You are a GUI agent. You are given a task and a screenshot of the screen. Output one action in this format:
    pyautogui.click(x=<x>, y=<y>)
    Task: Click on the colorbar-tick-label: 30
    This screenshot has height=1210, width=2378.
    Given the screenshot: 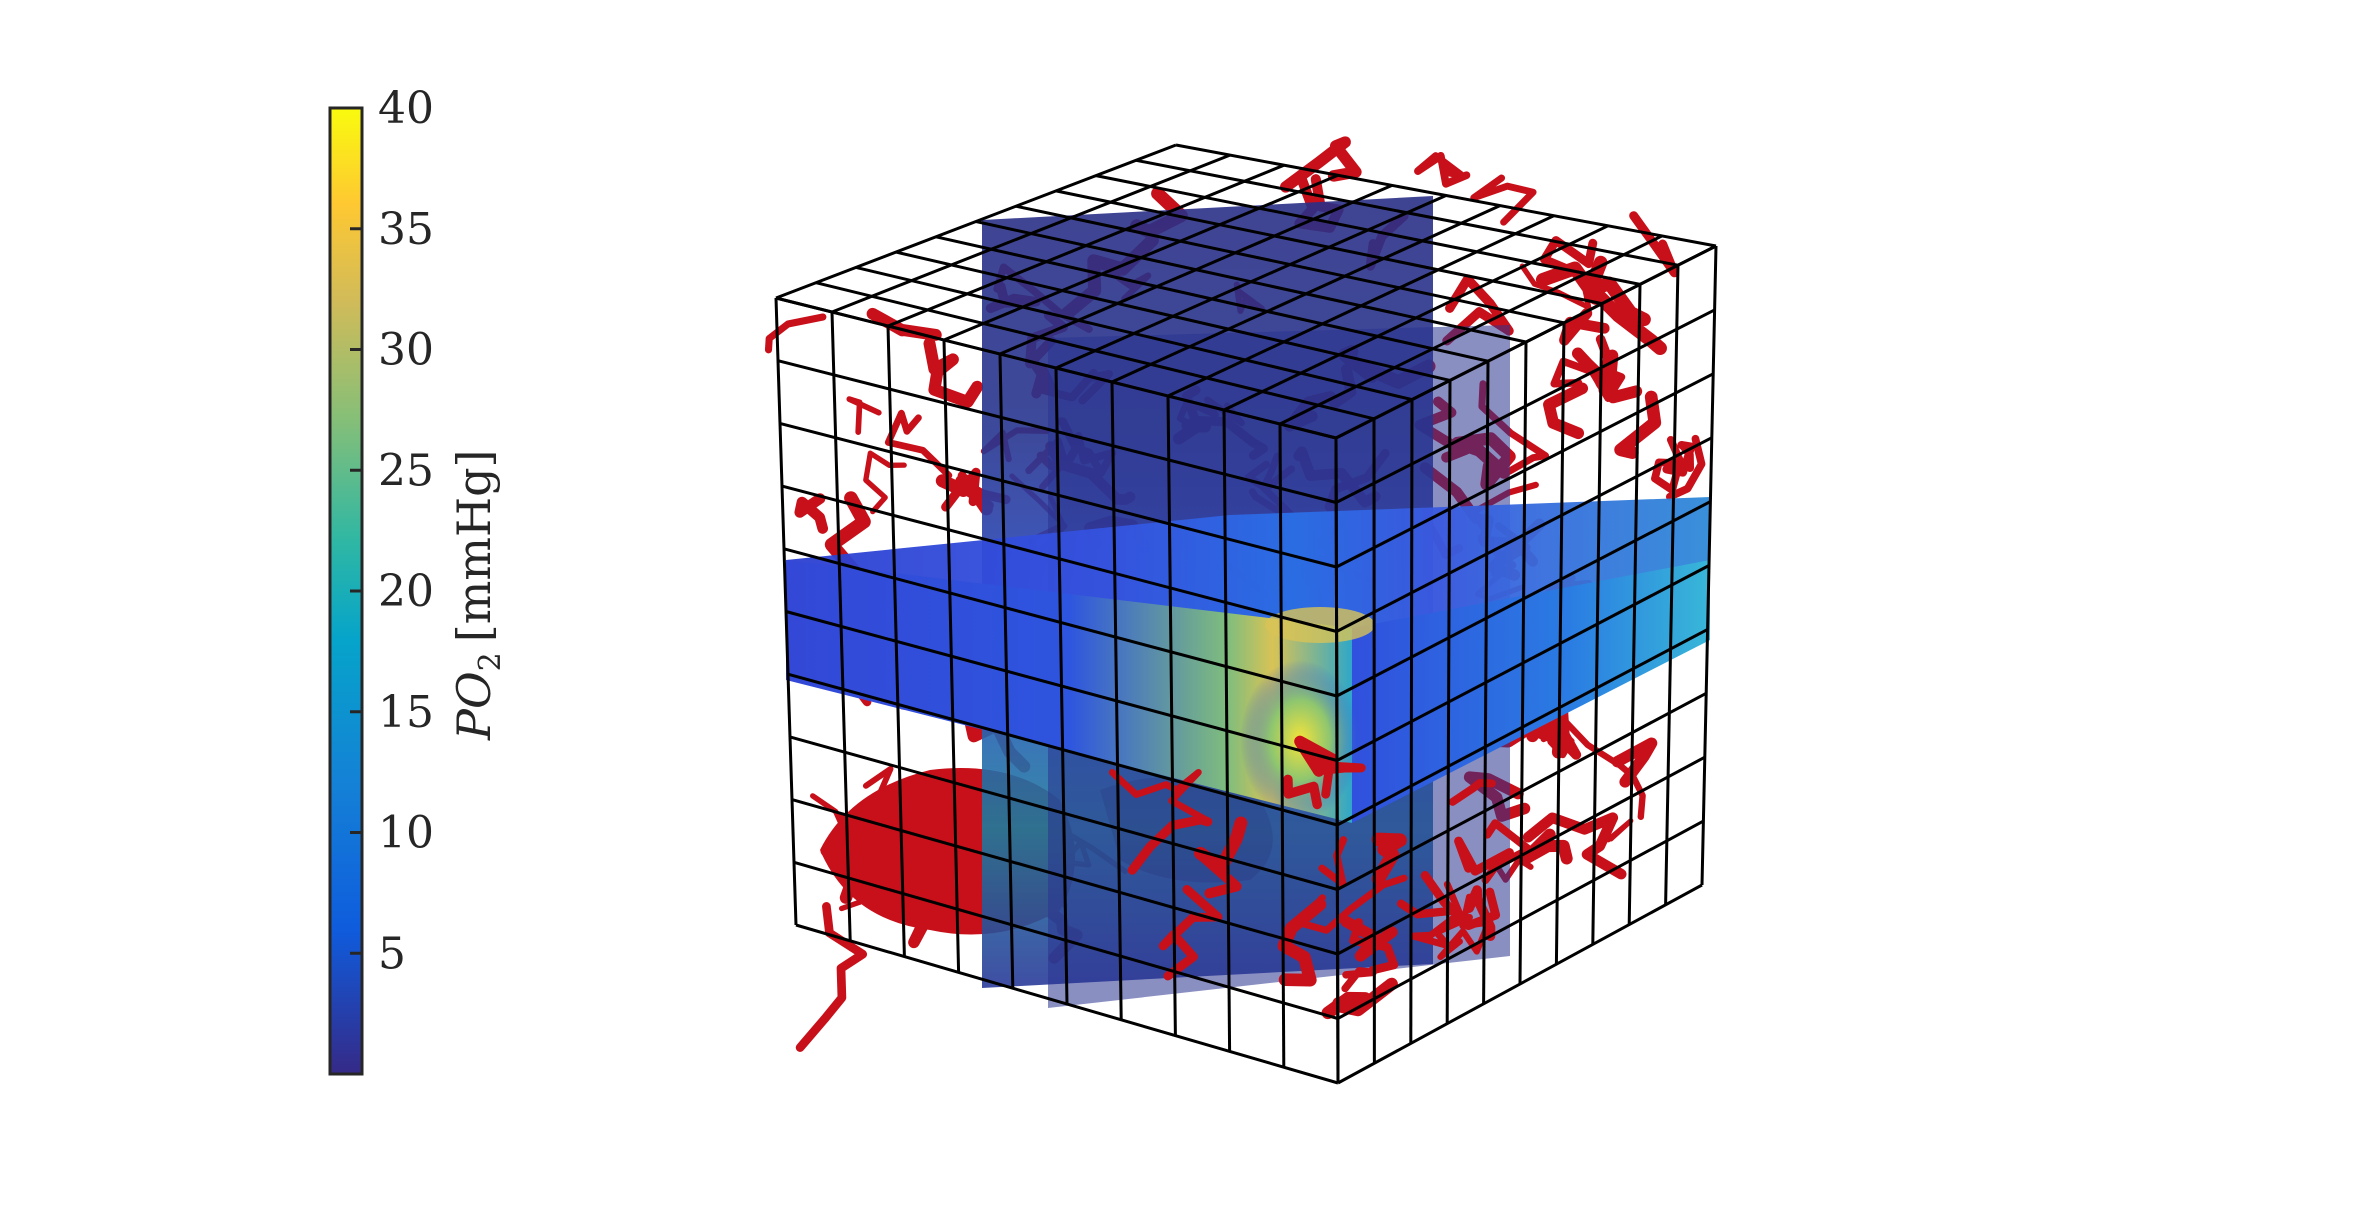 What is the action you would take?
    pyautogui.click(x=406, y=350)
    